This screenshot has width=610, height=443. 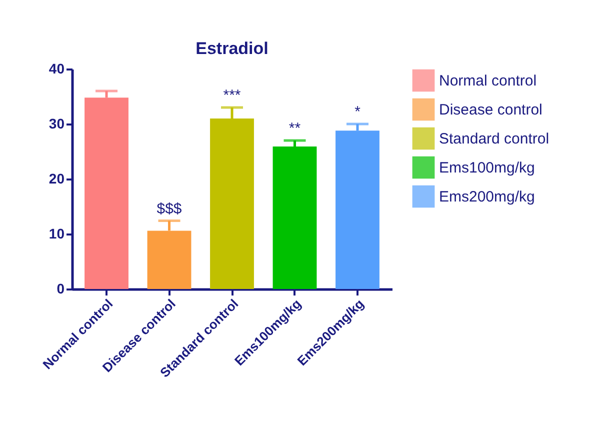 What do you see at coordinates (56, 68) in the screenshot?
I see `y-tick-label: 40` at bounding box center [56, 68].